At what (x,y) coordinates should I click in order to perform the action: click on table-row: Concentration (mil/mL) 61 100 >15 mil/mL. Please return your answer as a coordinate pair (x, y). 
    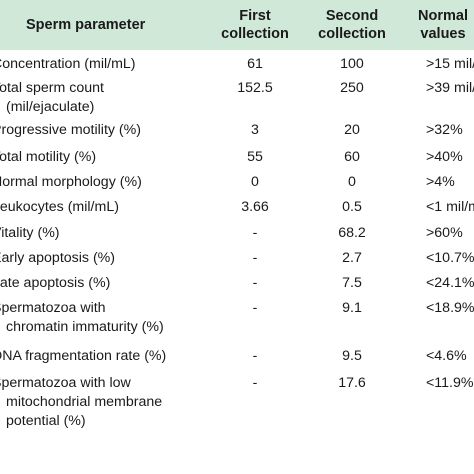
    Looking at the image, I should click on (237, 64).